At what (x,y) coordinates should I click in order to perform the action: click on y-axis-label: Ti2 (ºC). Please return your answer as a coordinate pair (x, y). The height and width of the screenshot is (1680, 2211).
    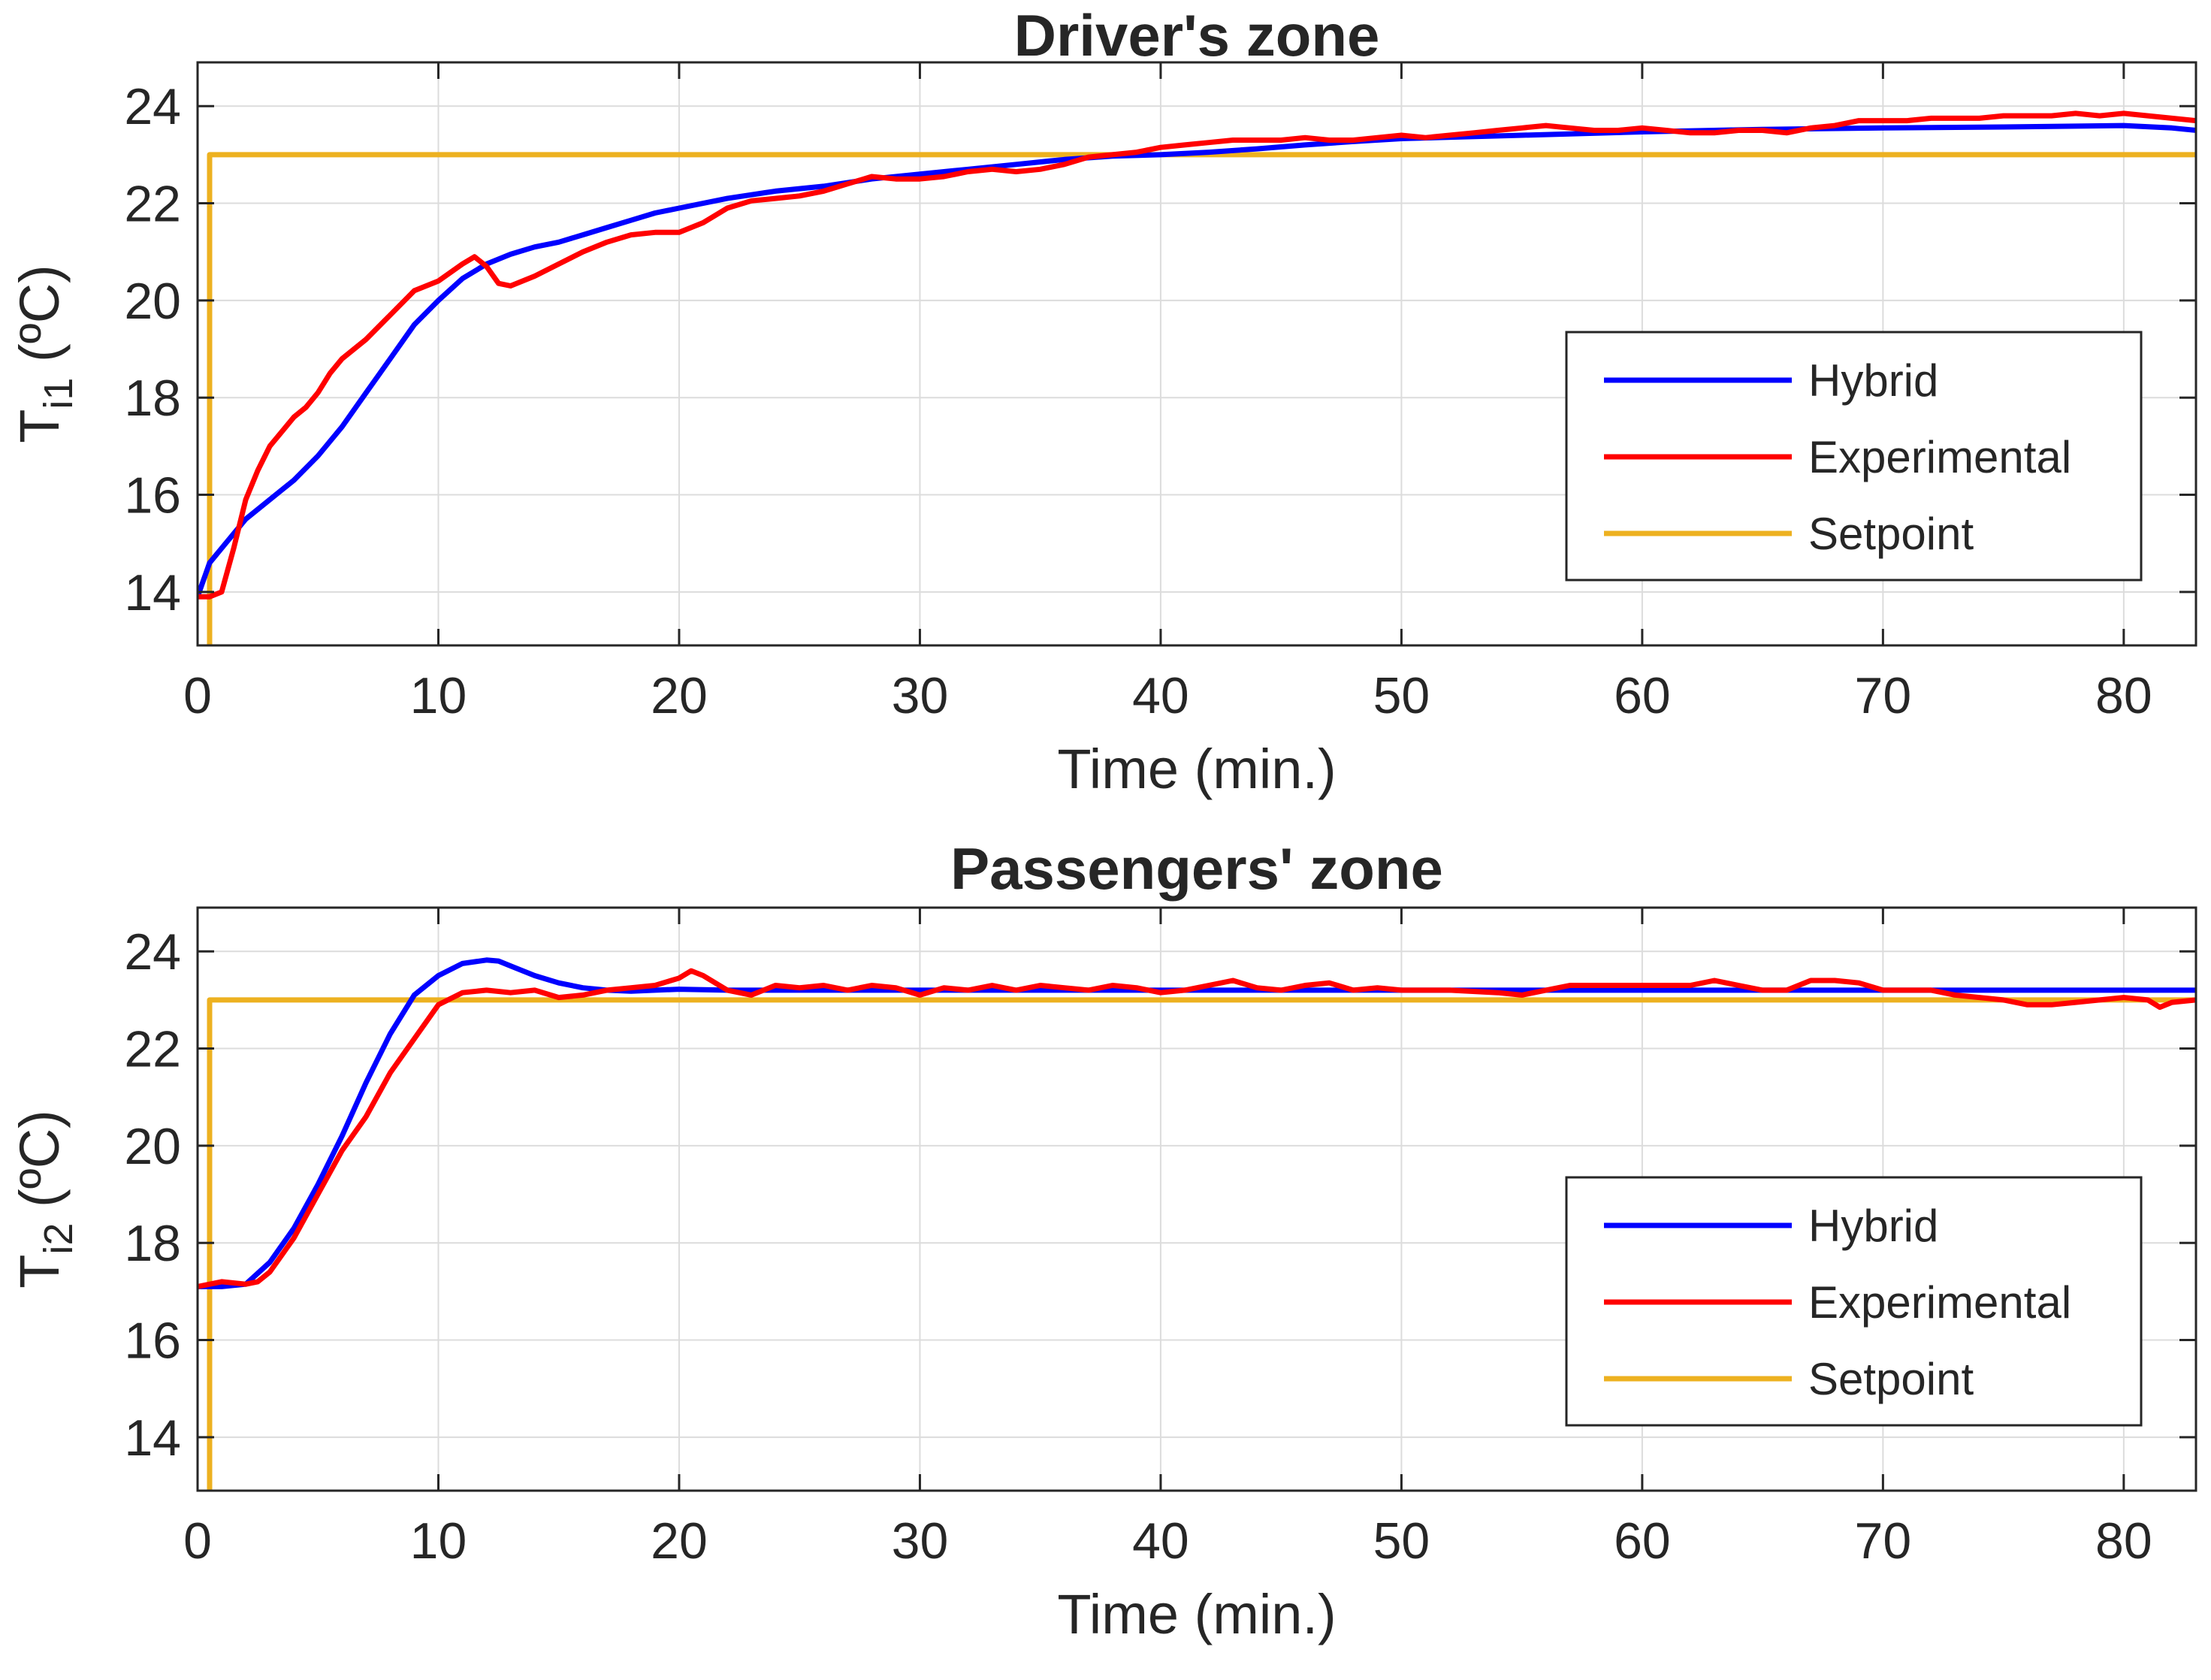
    Looking at the image, I should click on (44, 1199).